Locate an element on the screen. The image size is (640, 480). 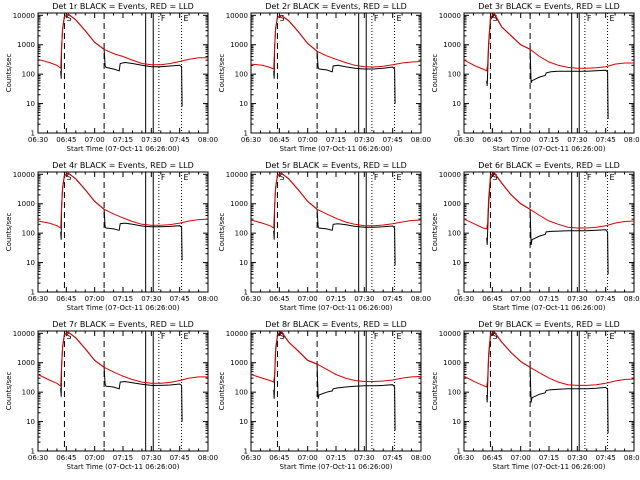
panel-title: Det 9r BLACK = Events, RED = LLD is located at coordinates (549, 324).